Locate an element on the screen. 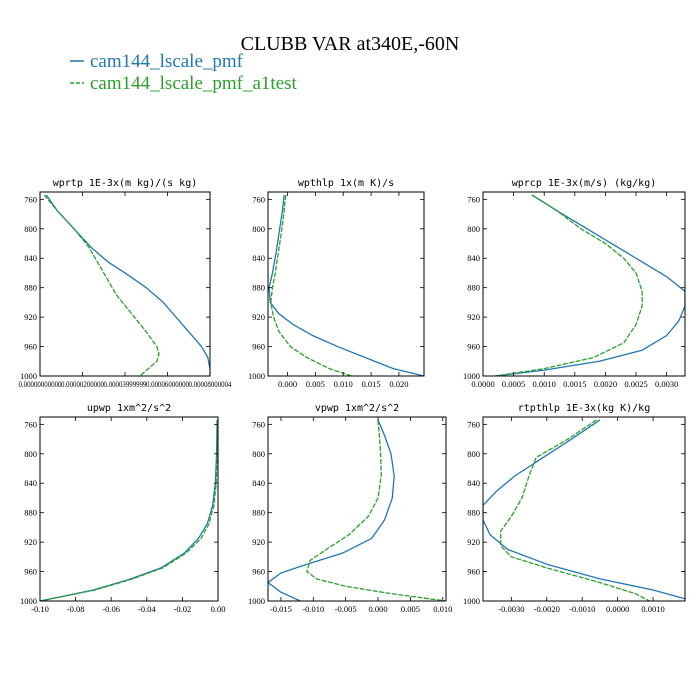 The image size is (700, 700). ytick-label-5-0: 760 is located at coordinates (473, 424).